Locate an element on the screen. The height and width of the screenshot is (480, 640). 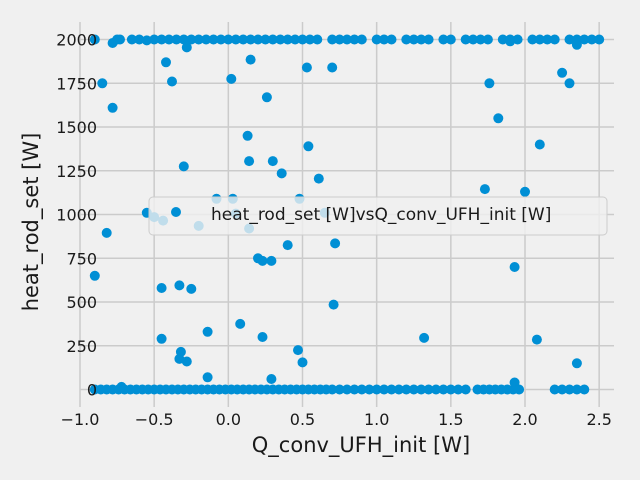
y-tick-label: 1250 is located at coordinates (76, 171).